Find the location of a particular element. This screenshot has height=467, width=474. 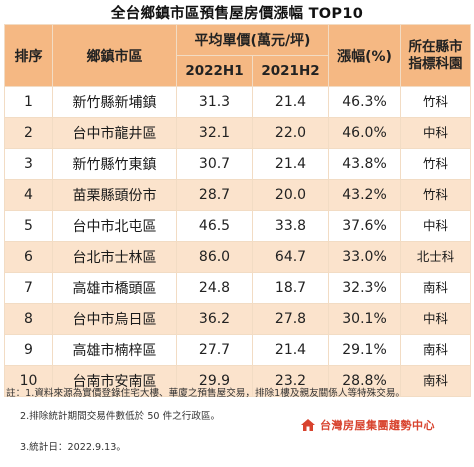

growth-cell: 33.0% is located at coordinates (365, 257).